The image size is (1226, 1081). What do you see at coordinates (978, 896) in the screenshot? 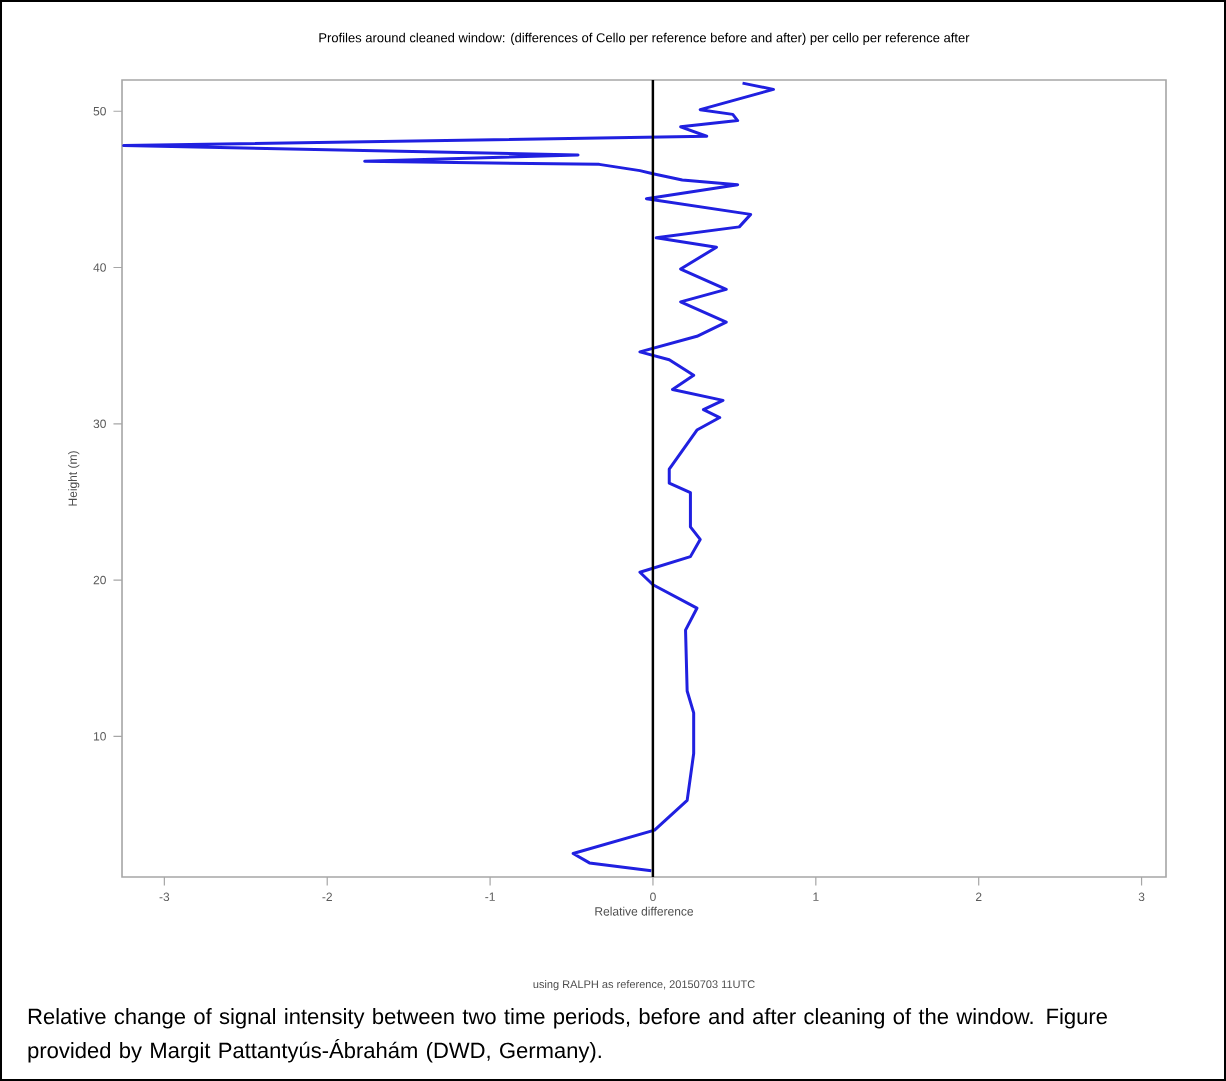
I see `x-tick-label: 2` at bounding box center [978, 896].